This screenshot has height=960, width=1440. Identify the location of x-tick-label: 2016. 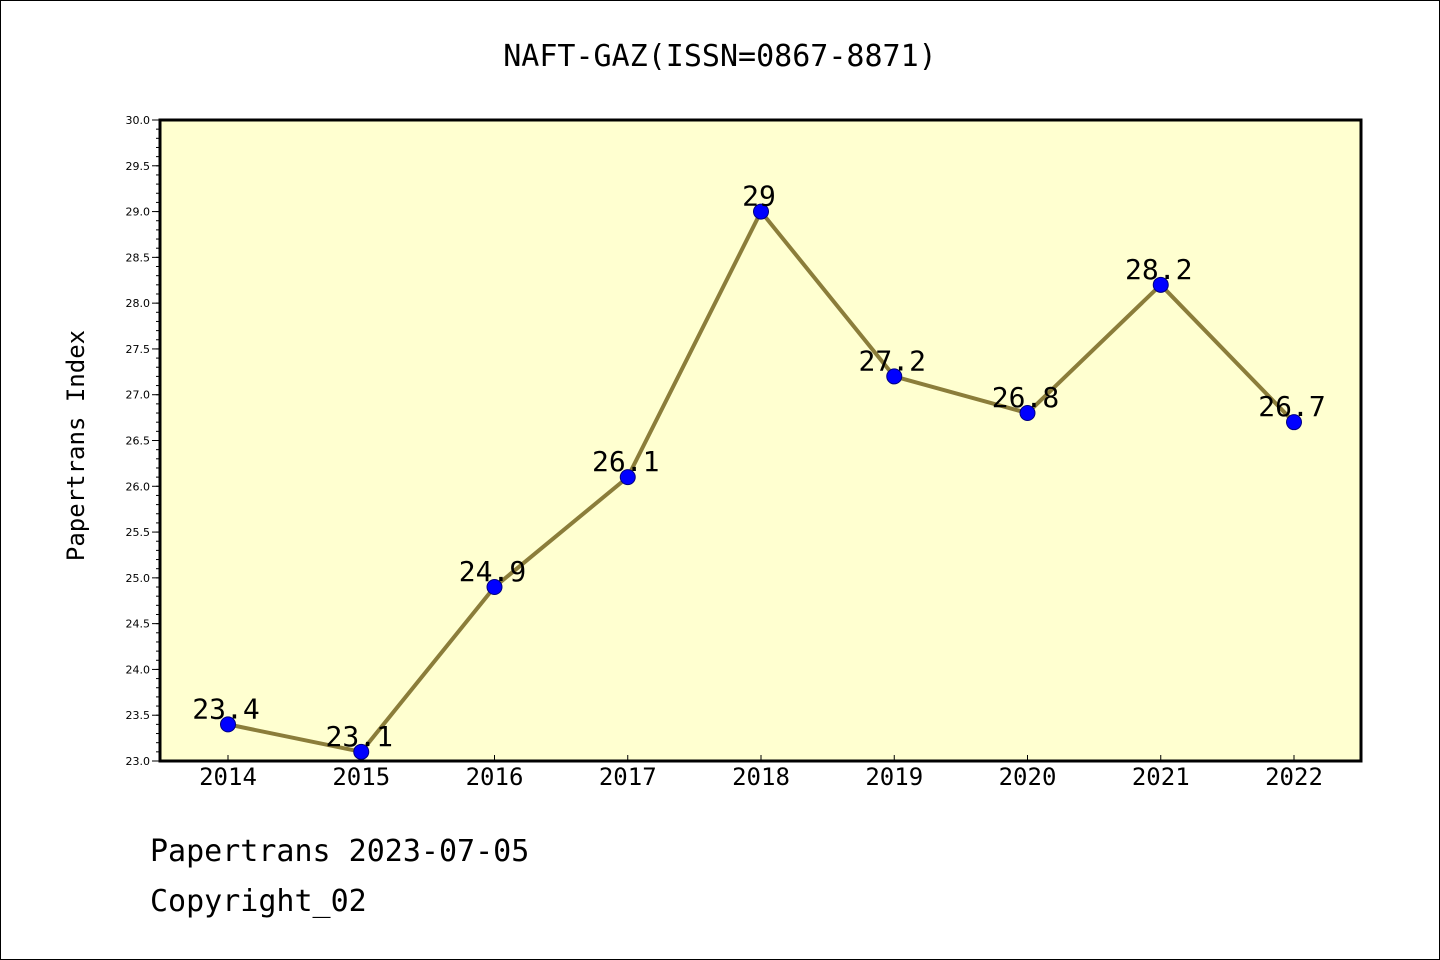
(495, 777).